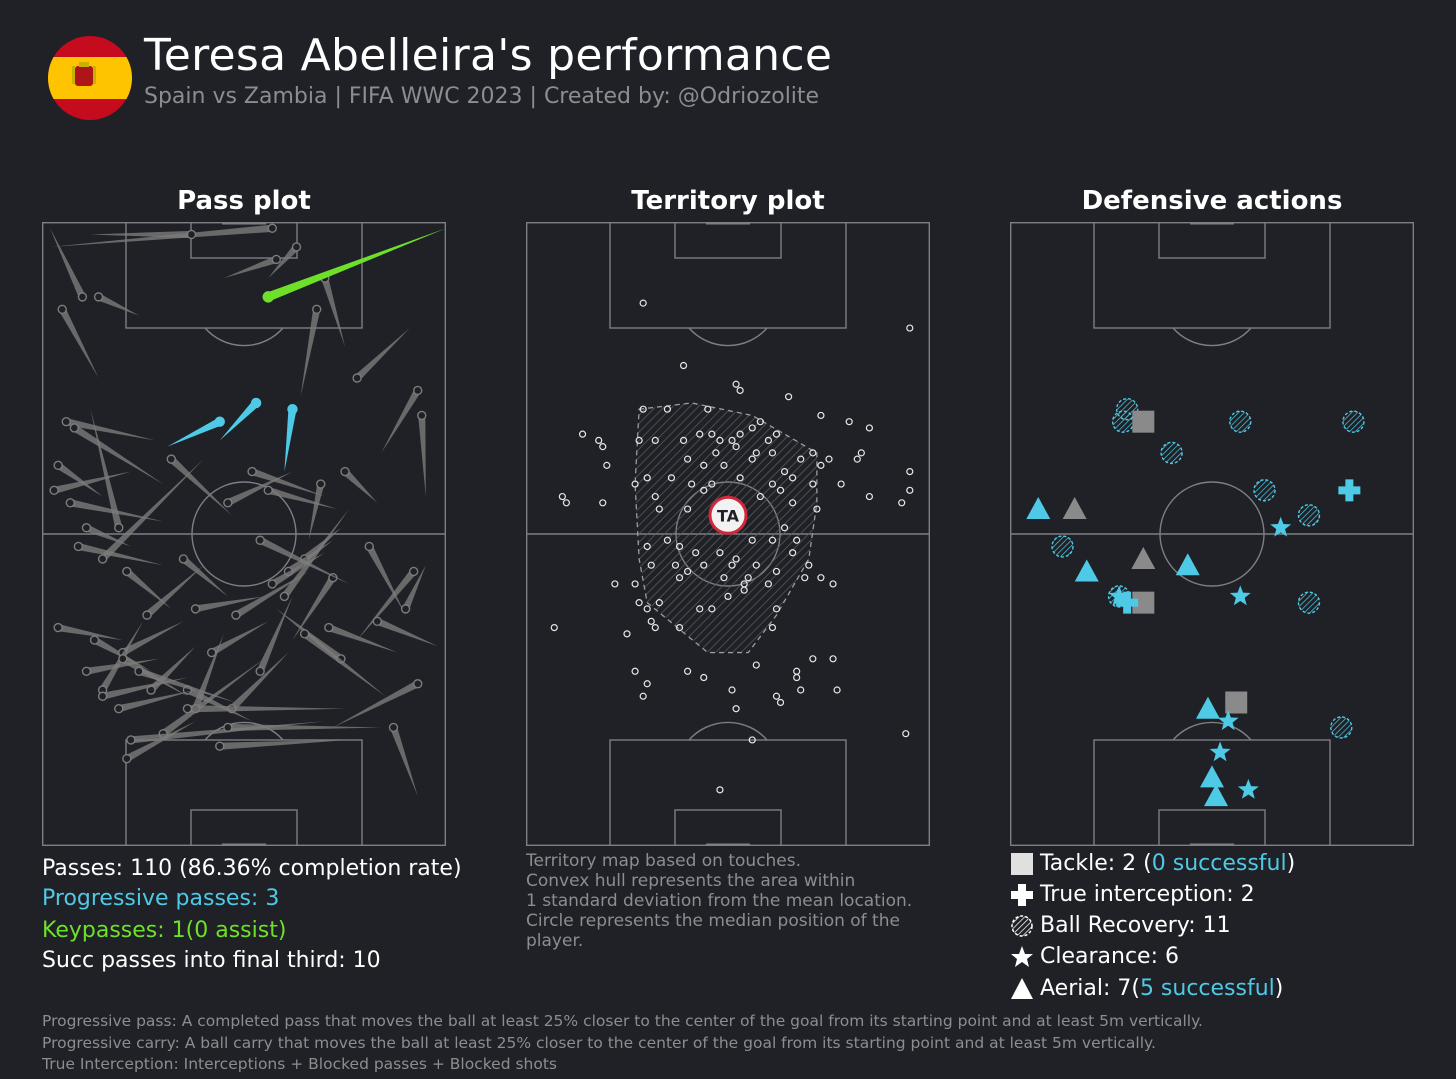 The height and width of the screenshot is (1079, 1456). Describe the element at coordinates (1207, 707) in the screenshot. I see `aerial-marker` at that location.